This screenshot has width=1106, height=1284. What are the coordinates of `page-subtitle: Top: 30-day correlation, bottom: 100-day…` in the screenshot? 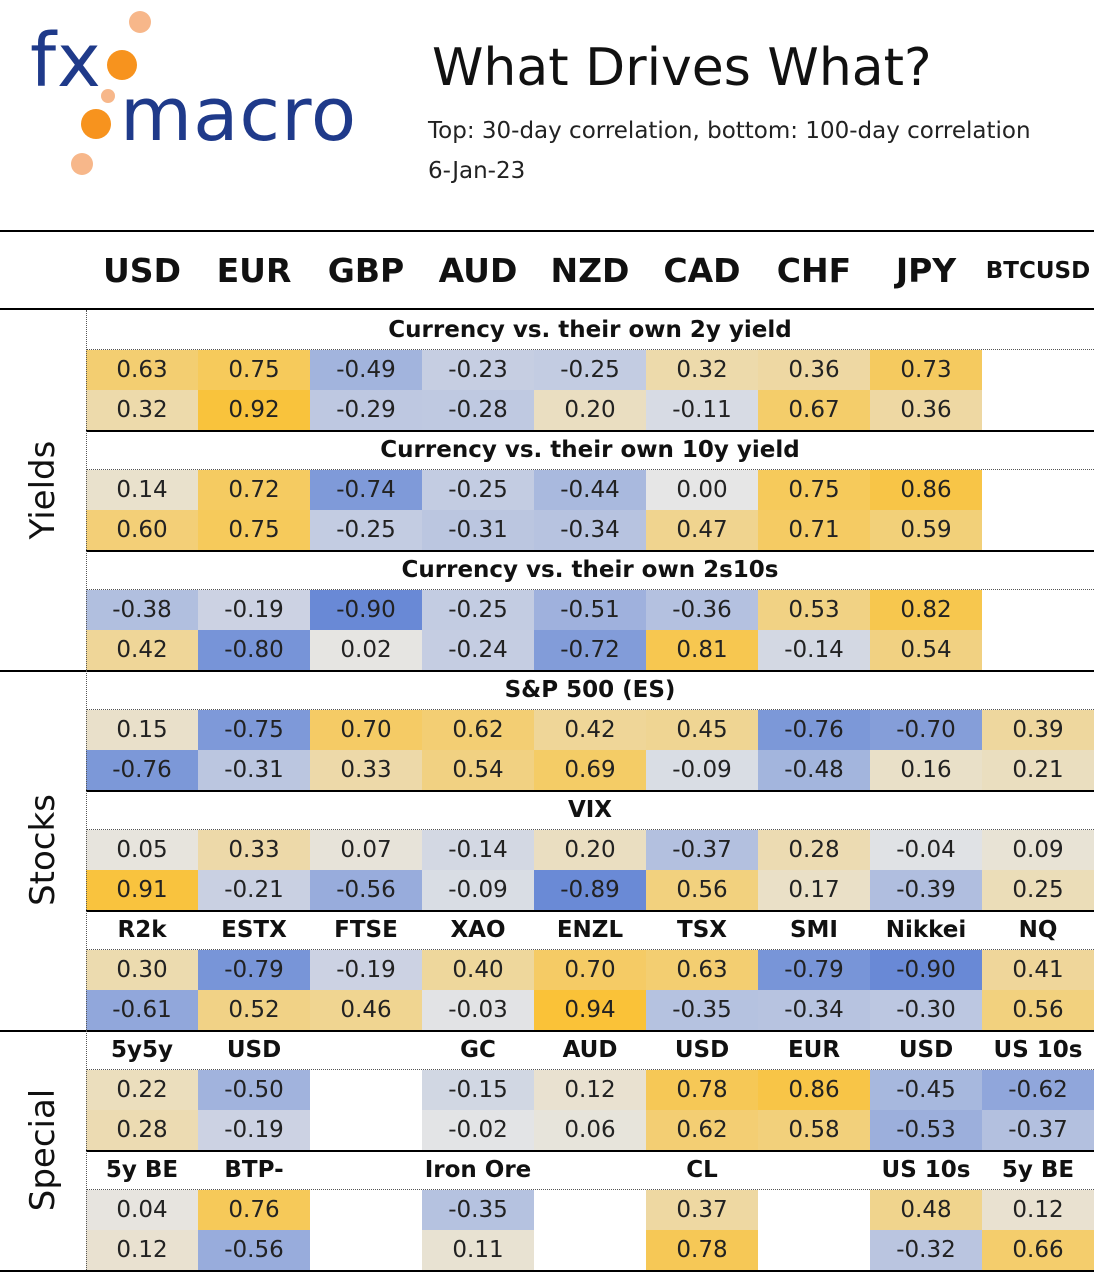 It's located at (729, 131).